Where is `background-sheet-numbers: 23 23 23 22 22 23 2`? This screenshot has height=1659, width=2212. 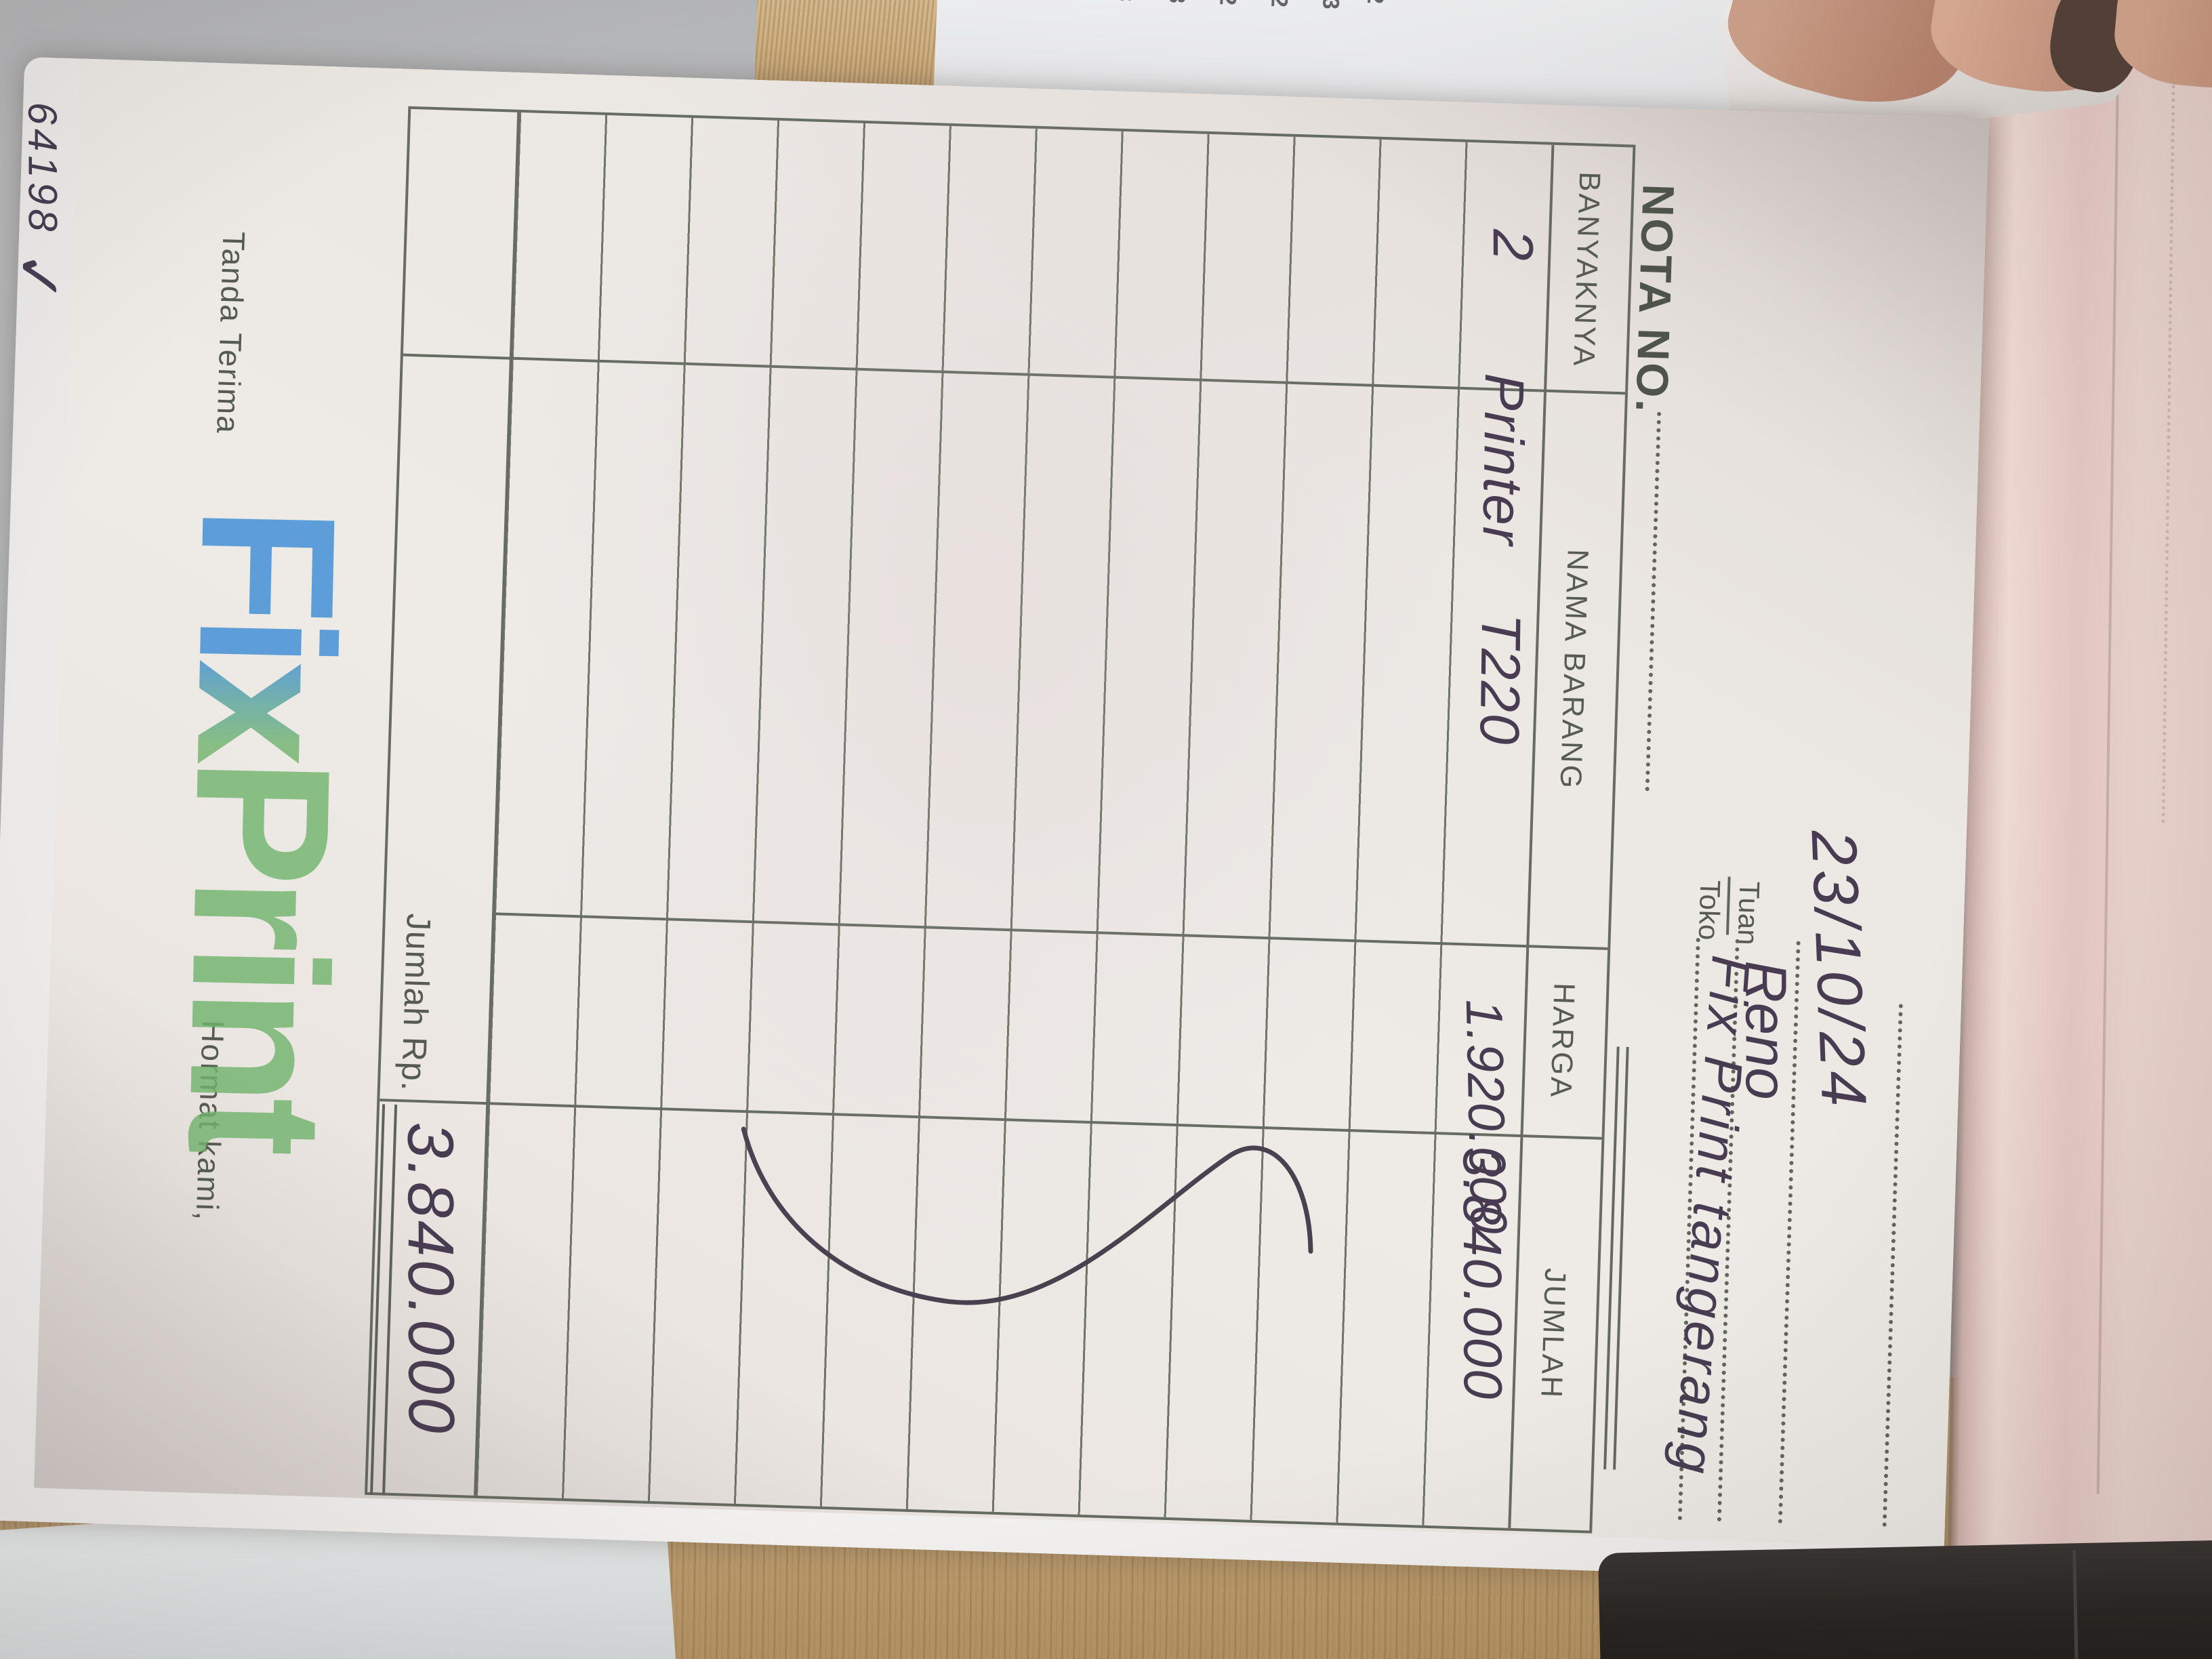 background-sheet-numbers: 23 23 23 22 22 23 2 is located at coordinates (1223, 6).